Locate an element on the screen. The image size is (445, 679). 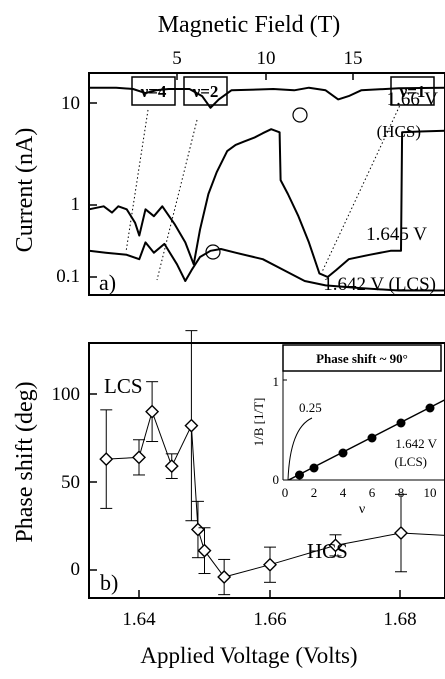
inset-ylabel: 1/B [1/T] is located at coordinates (258, 422).